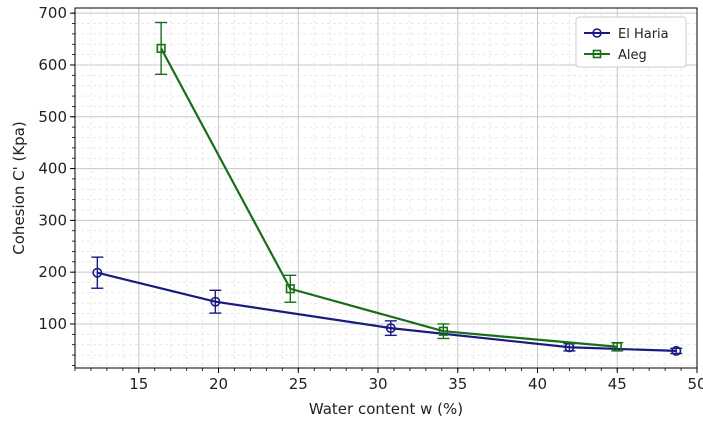  Describe the element at coordinates (298, 384) in the screenshot. I see `x-tick-label: 25` at that location.